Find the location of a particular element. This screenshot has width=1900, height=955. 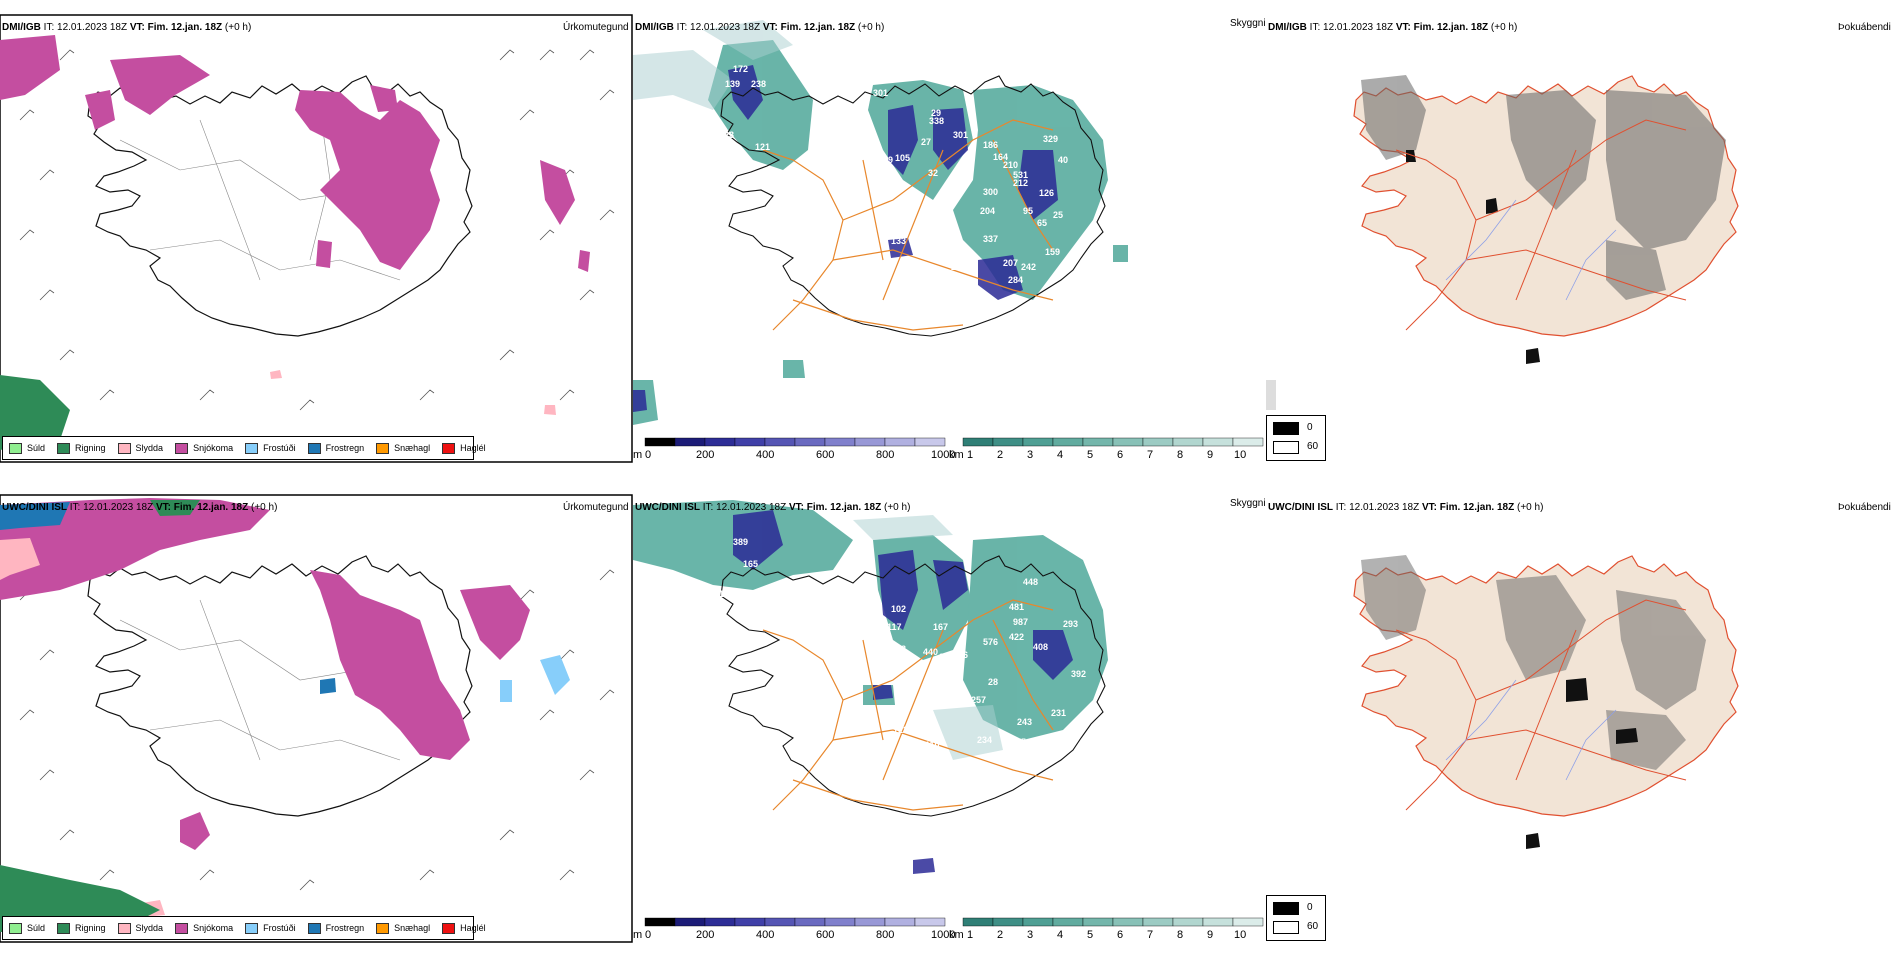

legend-item: Frostúði is located at coordinates (270, 928).